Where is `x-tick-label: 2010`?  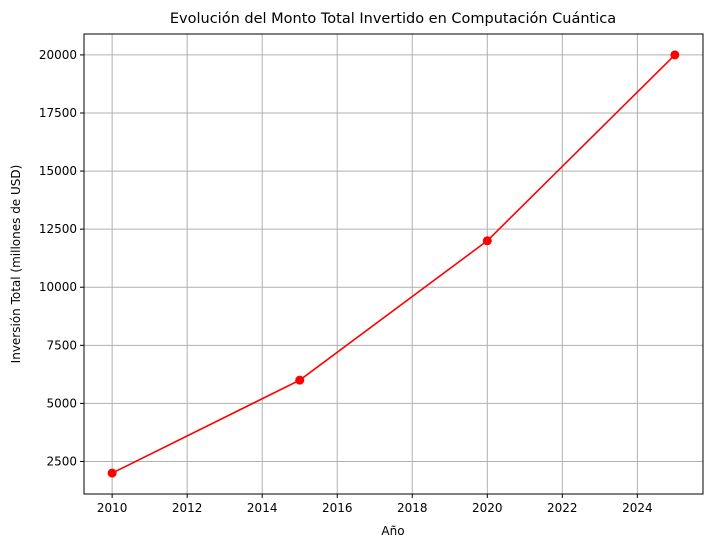
x-tick-label: 2010 is located at coordinates (112, 508).